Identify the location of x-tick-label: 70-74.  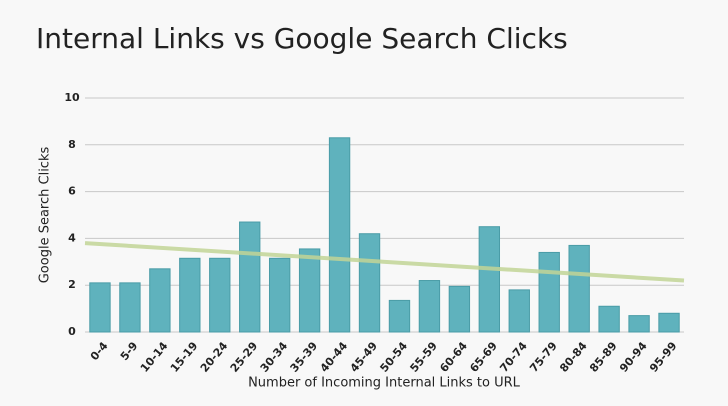
(513, 357).